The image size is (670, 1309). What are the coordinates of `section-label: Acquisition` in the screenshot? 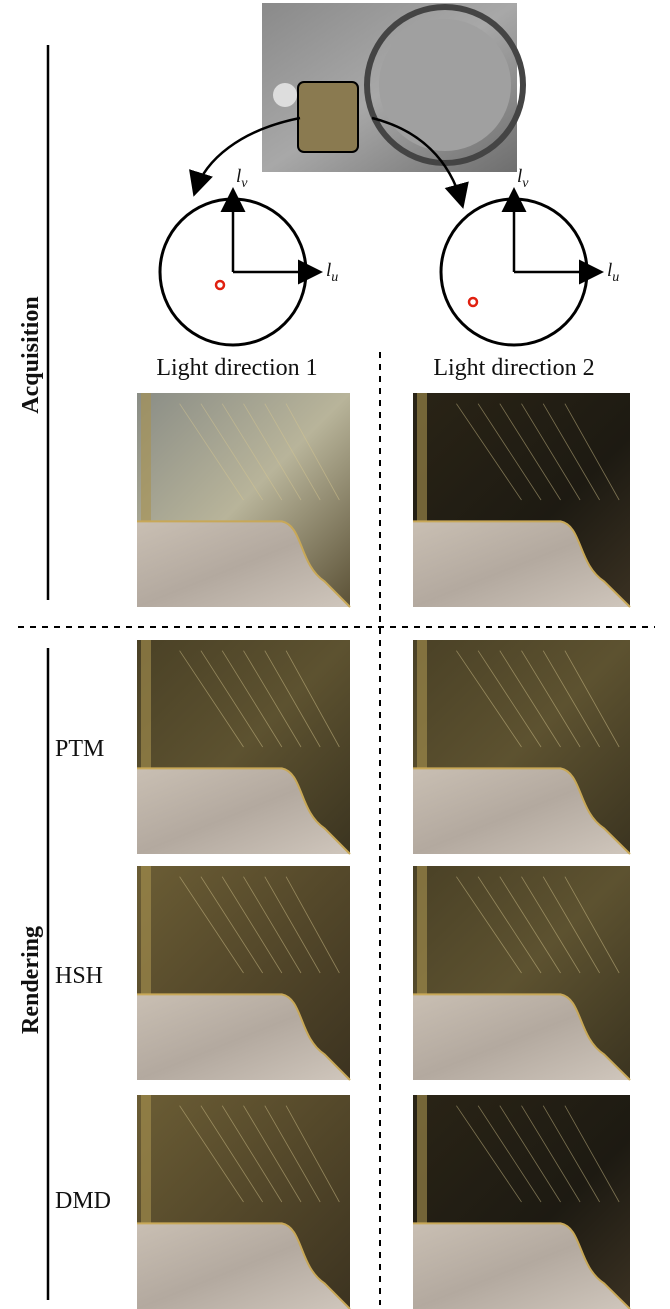 It's located at (31, 354).